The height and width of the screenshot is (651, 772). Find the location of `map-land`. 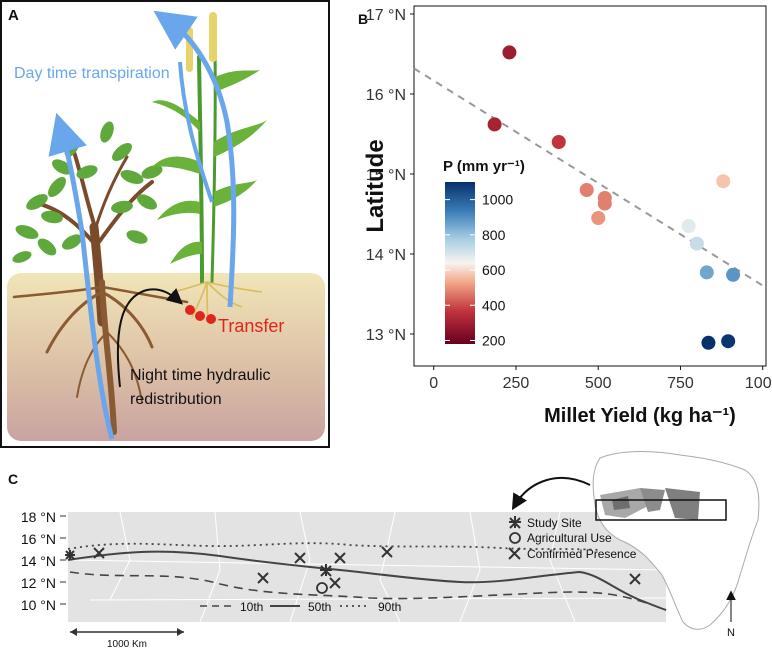

map-land is located at coordinates (367, 567).